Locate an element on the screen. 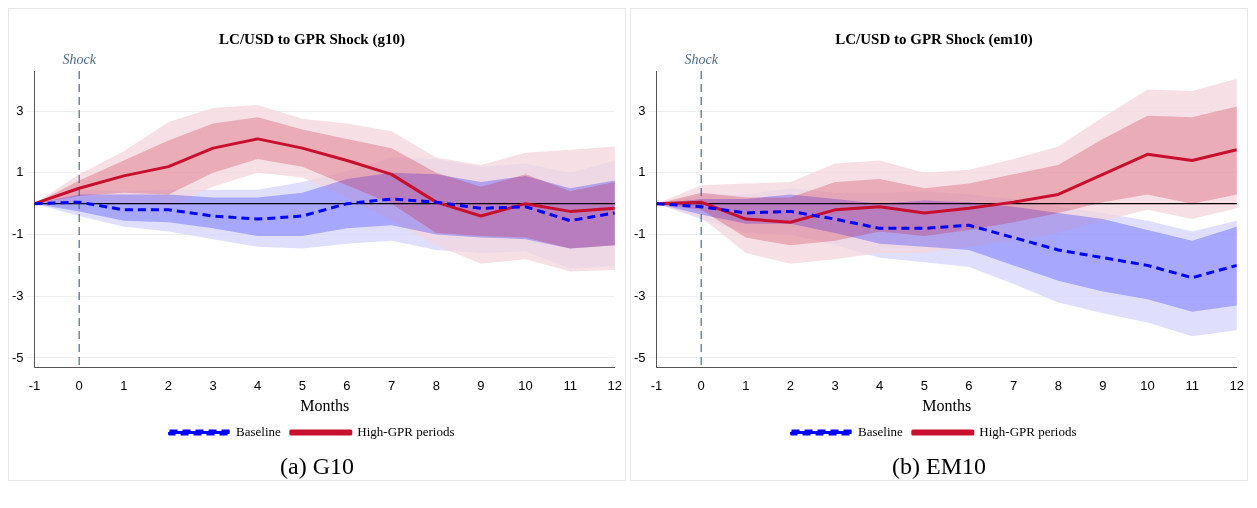 This screenshot has width=1257, height=508. line-series is located at coordinates (324, 210).